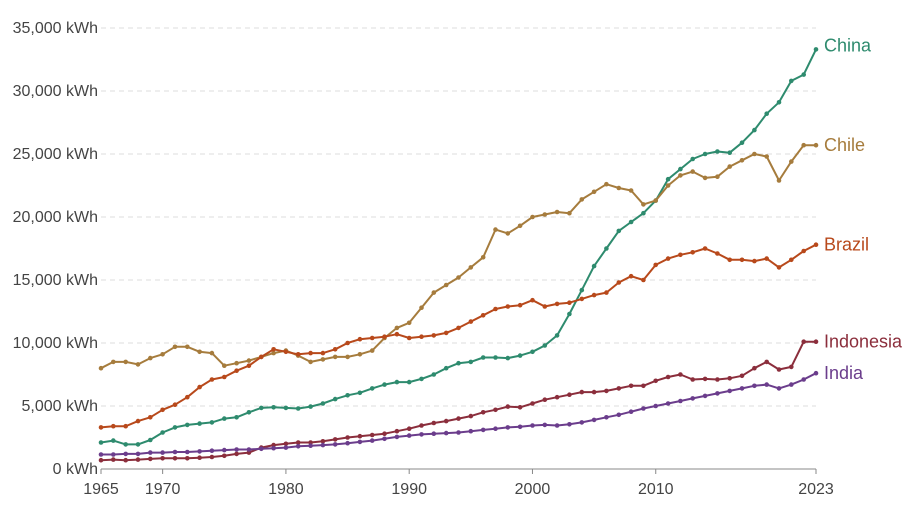 Image resolution: width=915 pixels, height=514 pixels. What do you see at coordinates (286, 489) in the screenshot?
I see `x-tick-label: 1980` at bounding box center [286, 489].